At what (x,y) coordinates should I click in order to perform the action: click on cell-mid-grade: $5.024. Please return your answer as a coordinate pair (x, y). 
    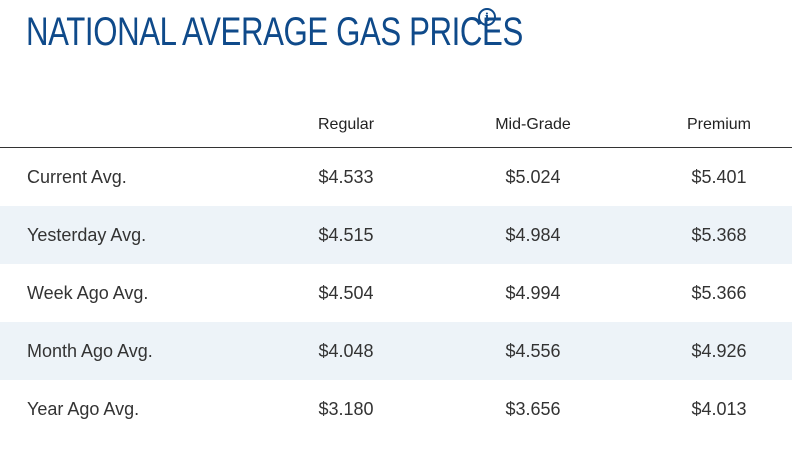
    Looking at the image, I should click on (533, 177).